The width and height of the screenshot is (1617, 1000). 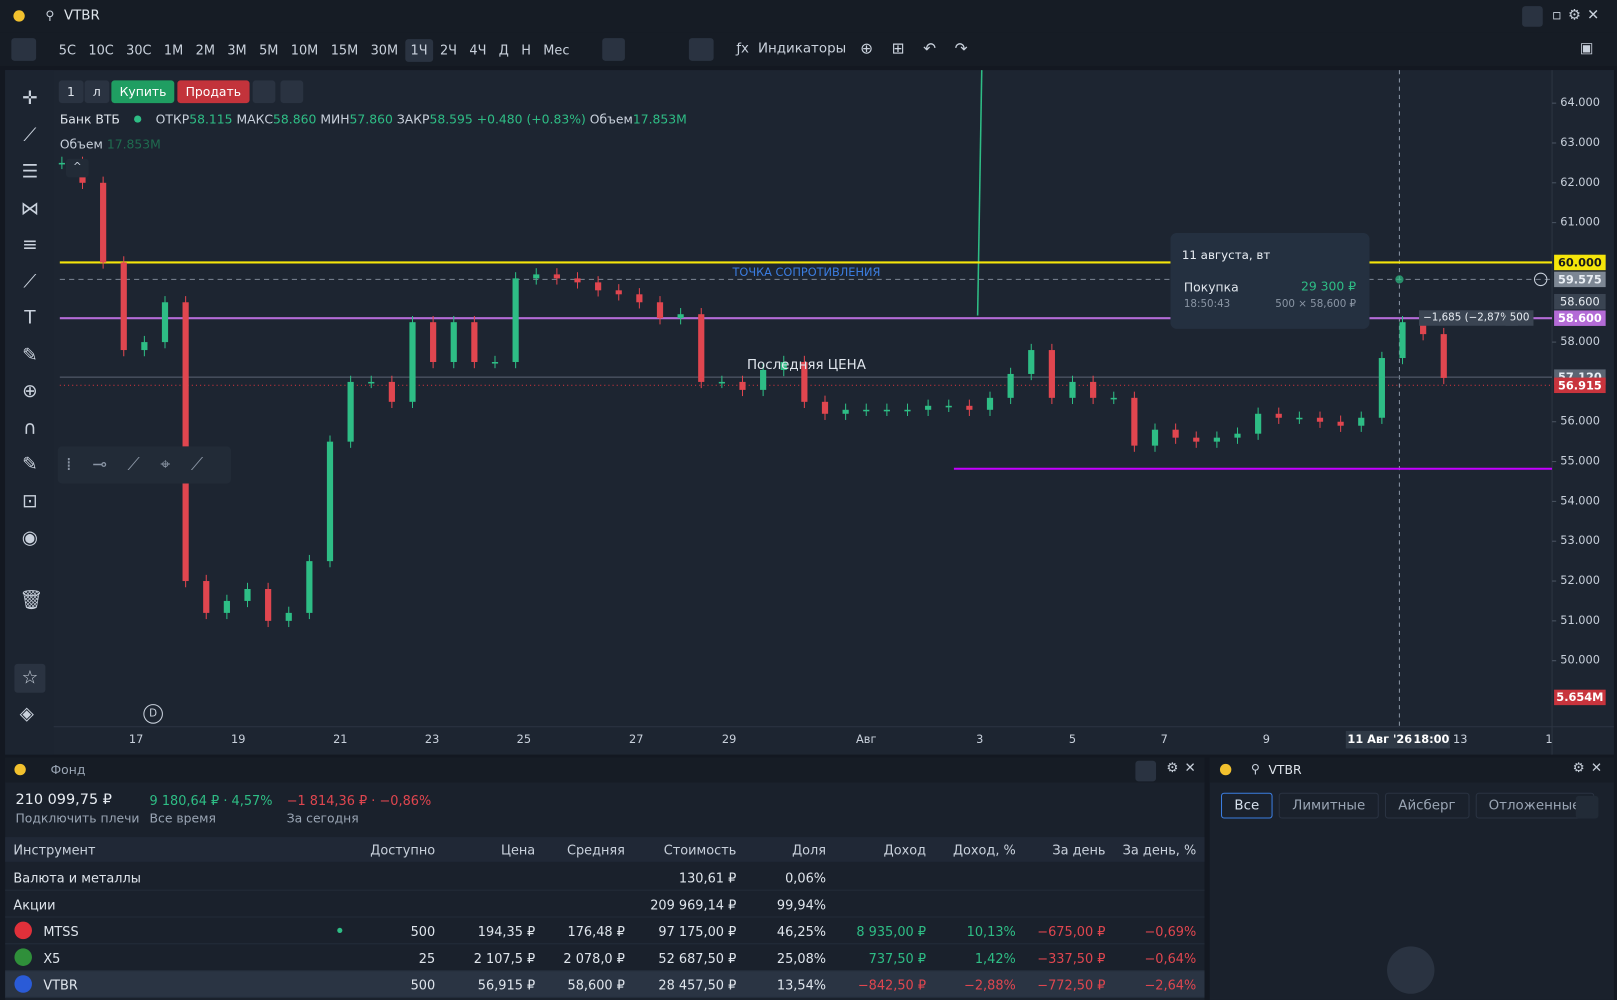 I want to click on chart-type-button, so click(x=613, y=49).